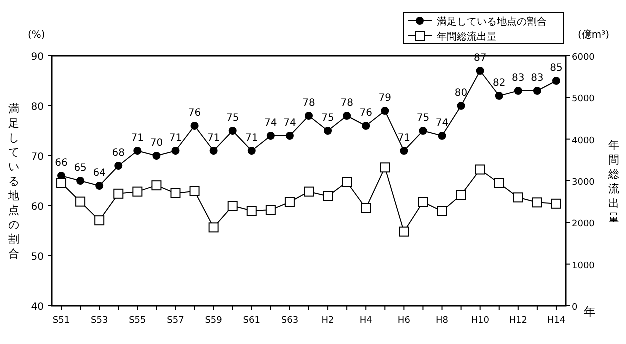  What do you see at coordinates (366, 321) in the screenshot?
I see `x-tick-label: H4` at bounding box center [366, 321].